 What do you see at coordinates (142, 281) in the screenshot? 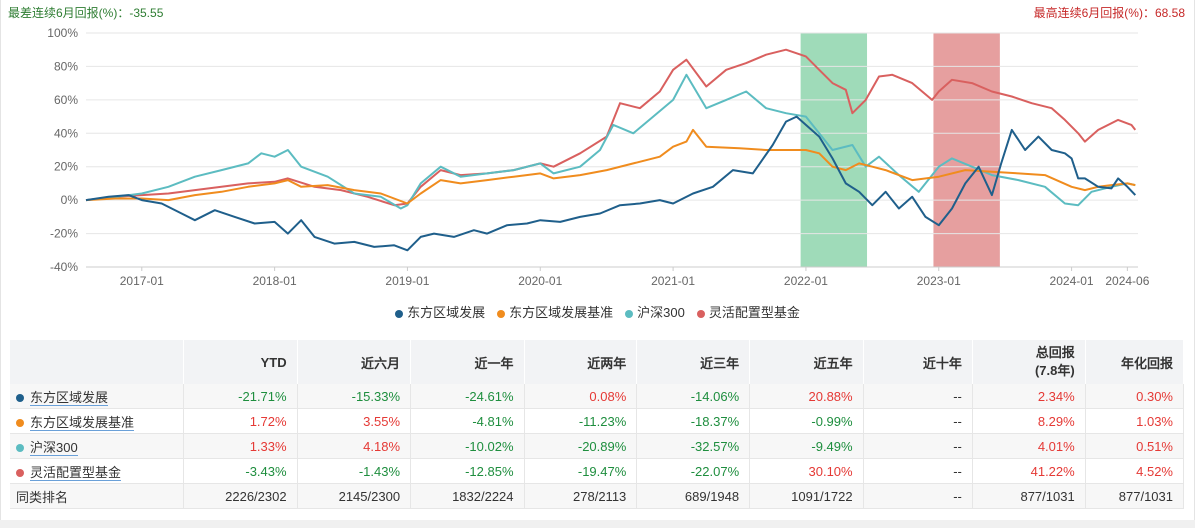
I see `x-tick-label: 2017-01` at bounding box center [142, 281].